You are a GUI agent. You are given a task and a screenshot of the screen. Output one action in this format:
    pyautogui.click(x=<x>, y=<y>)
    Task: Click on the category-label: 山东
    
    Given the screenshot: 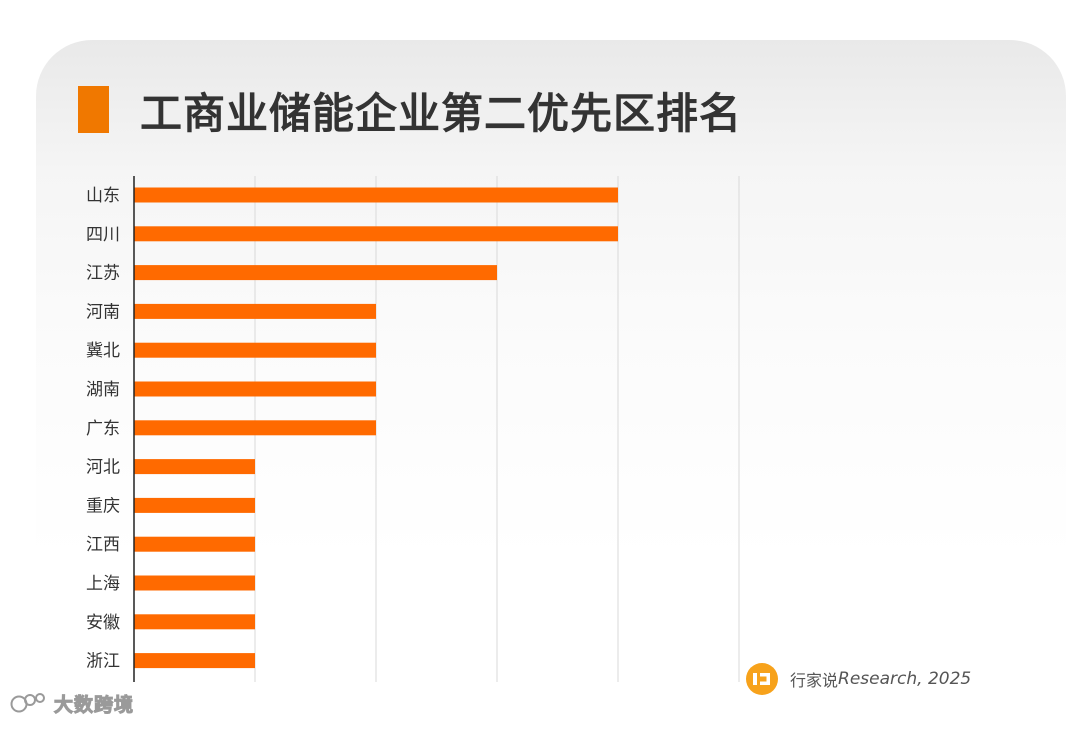 What is the action you would take?
    pyautogui.click(x=103, y=196)
    